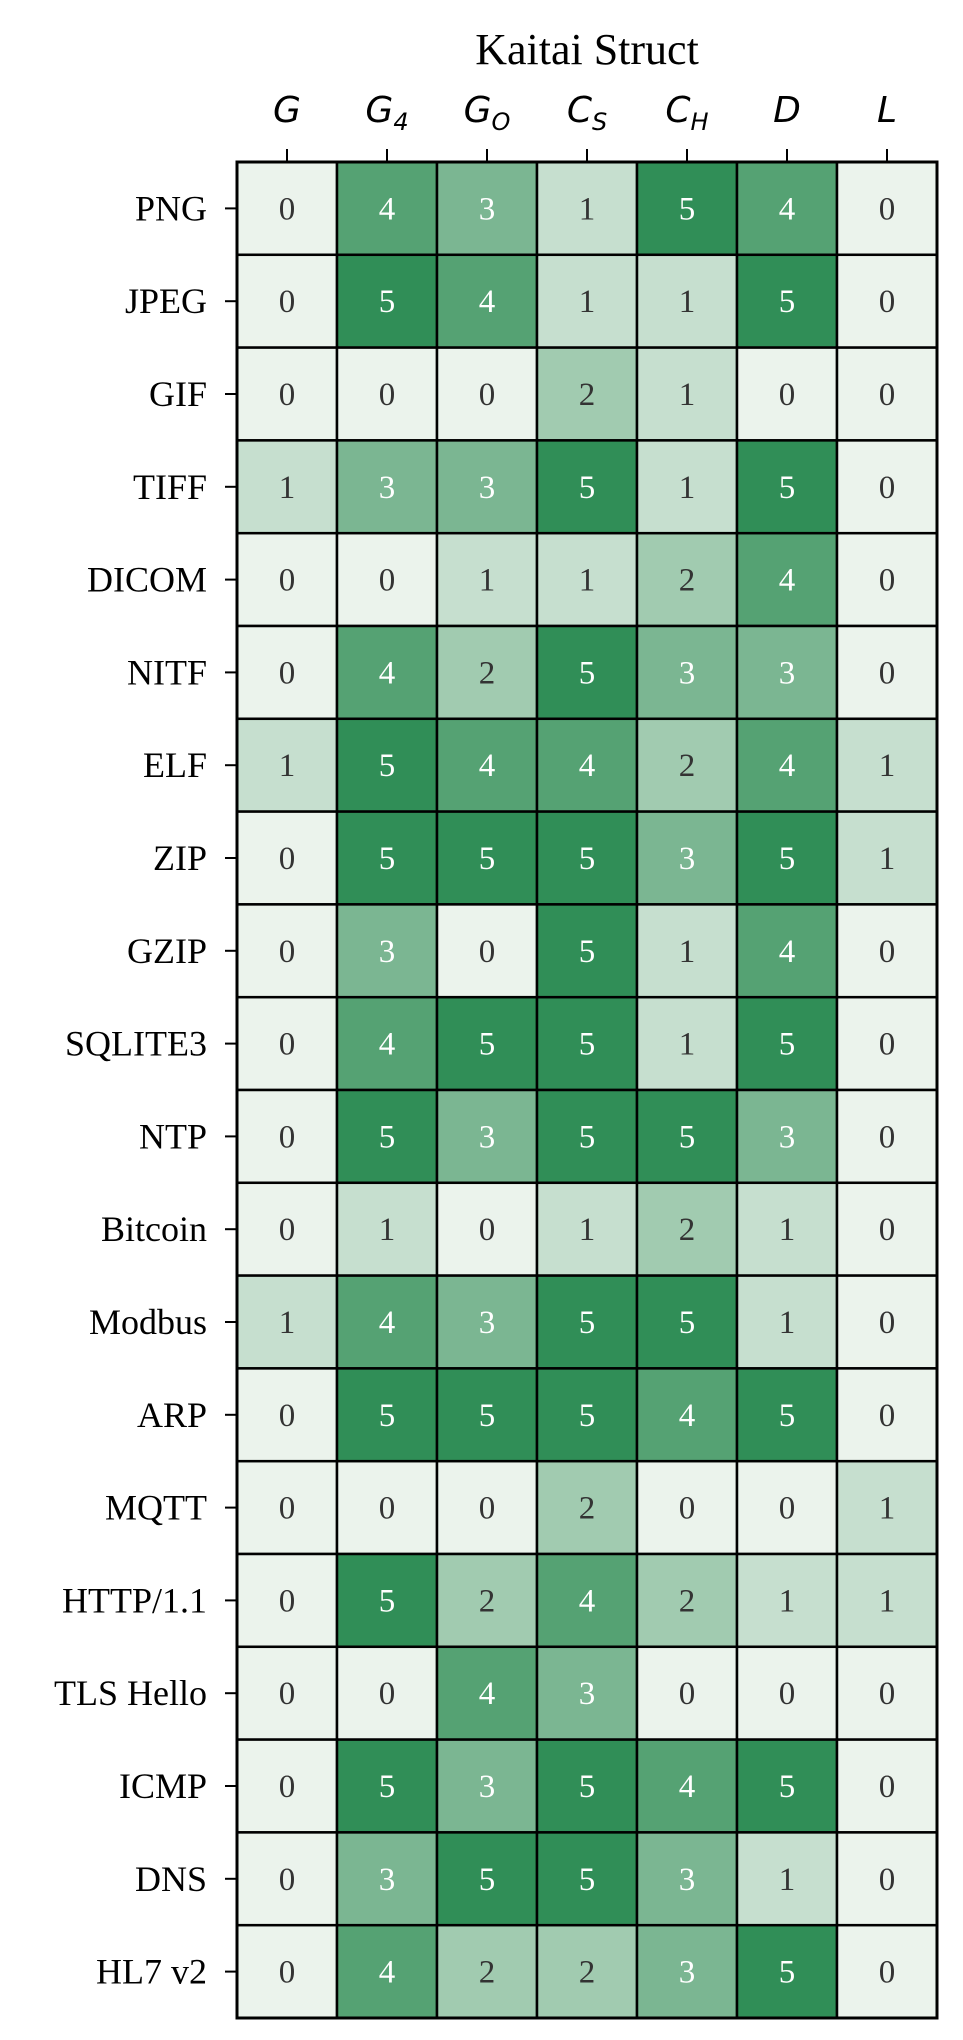  Describe the element at coordinates (686, 113) in the screenshot. I see `column-label: CH` at that location.